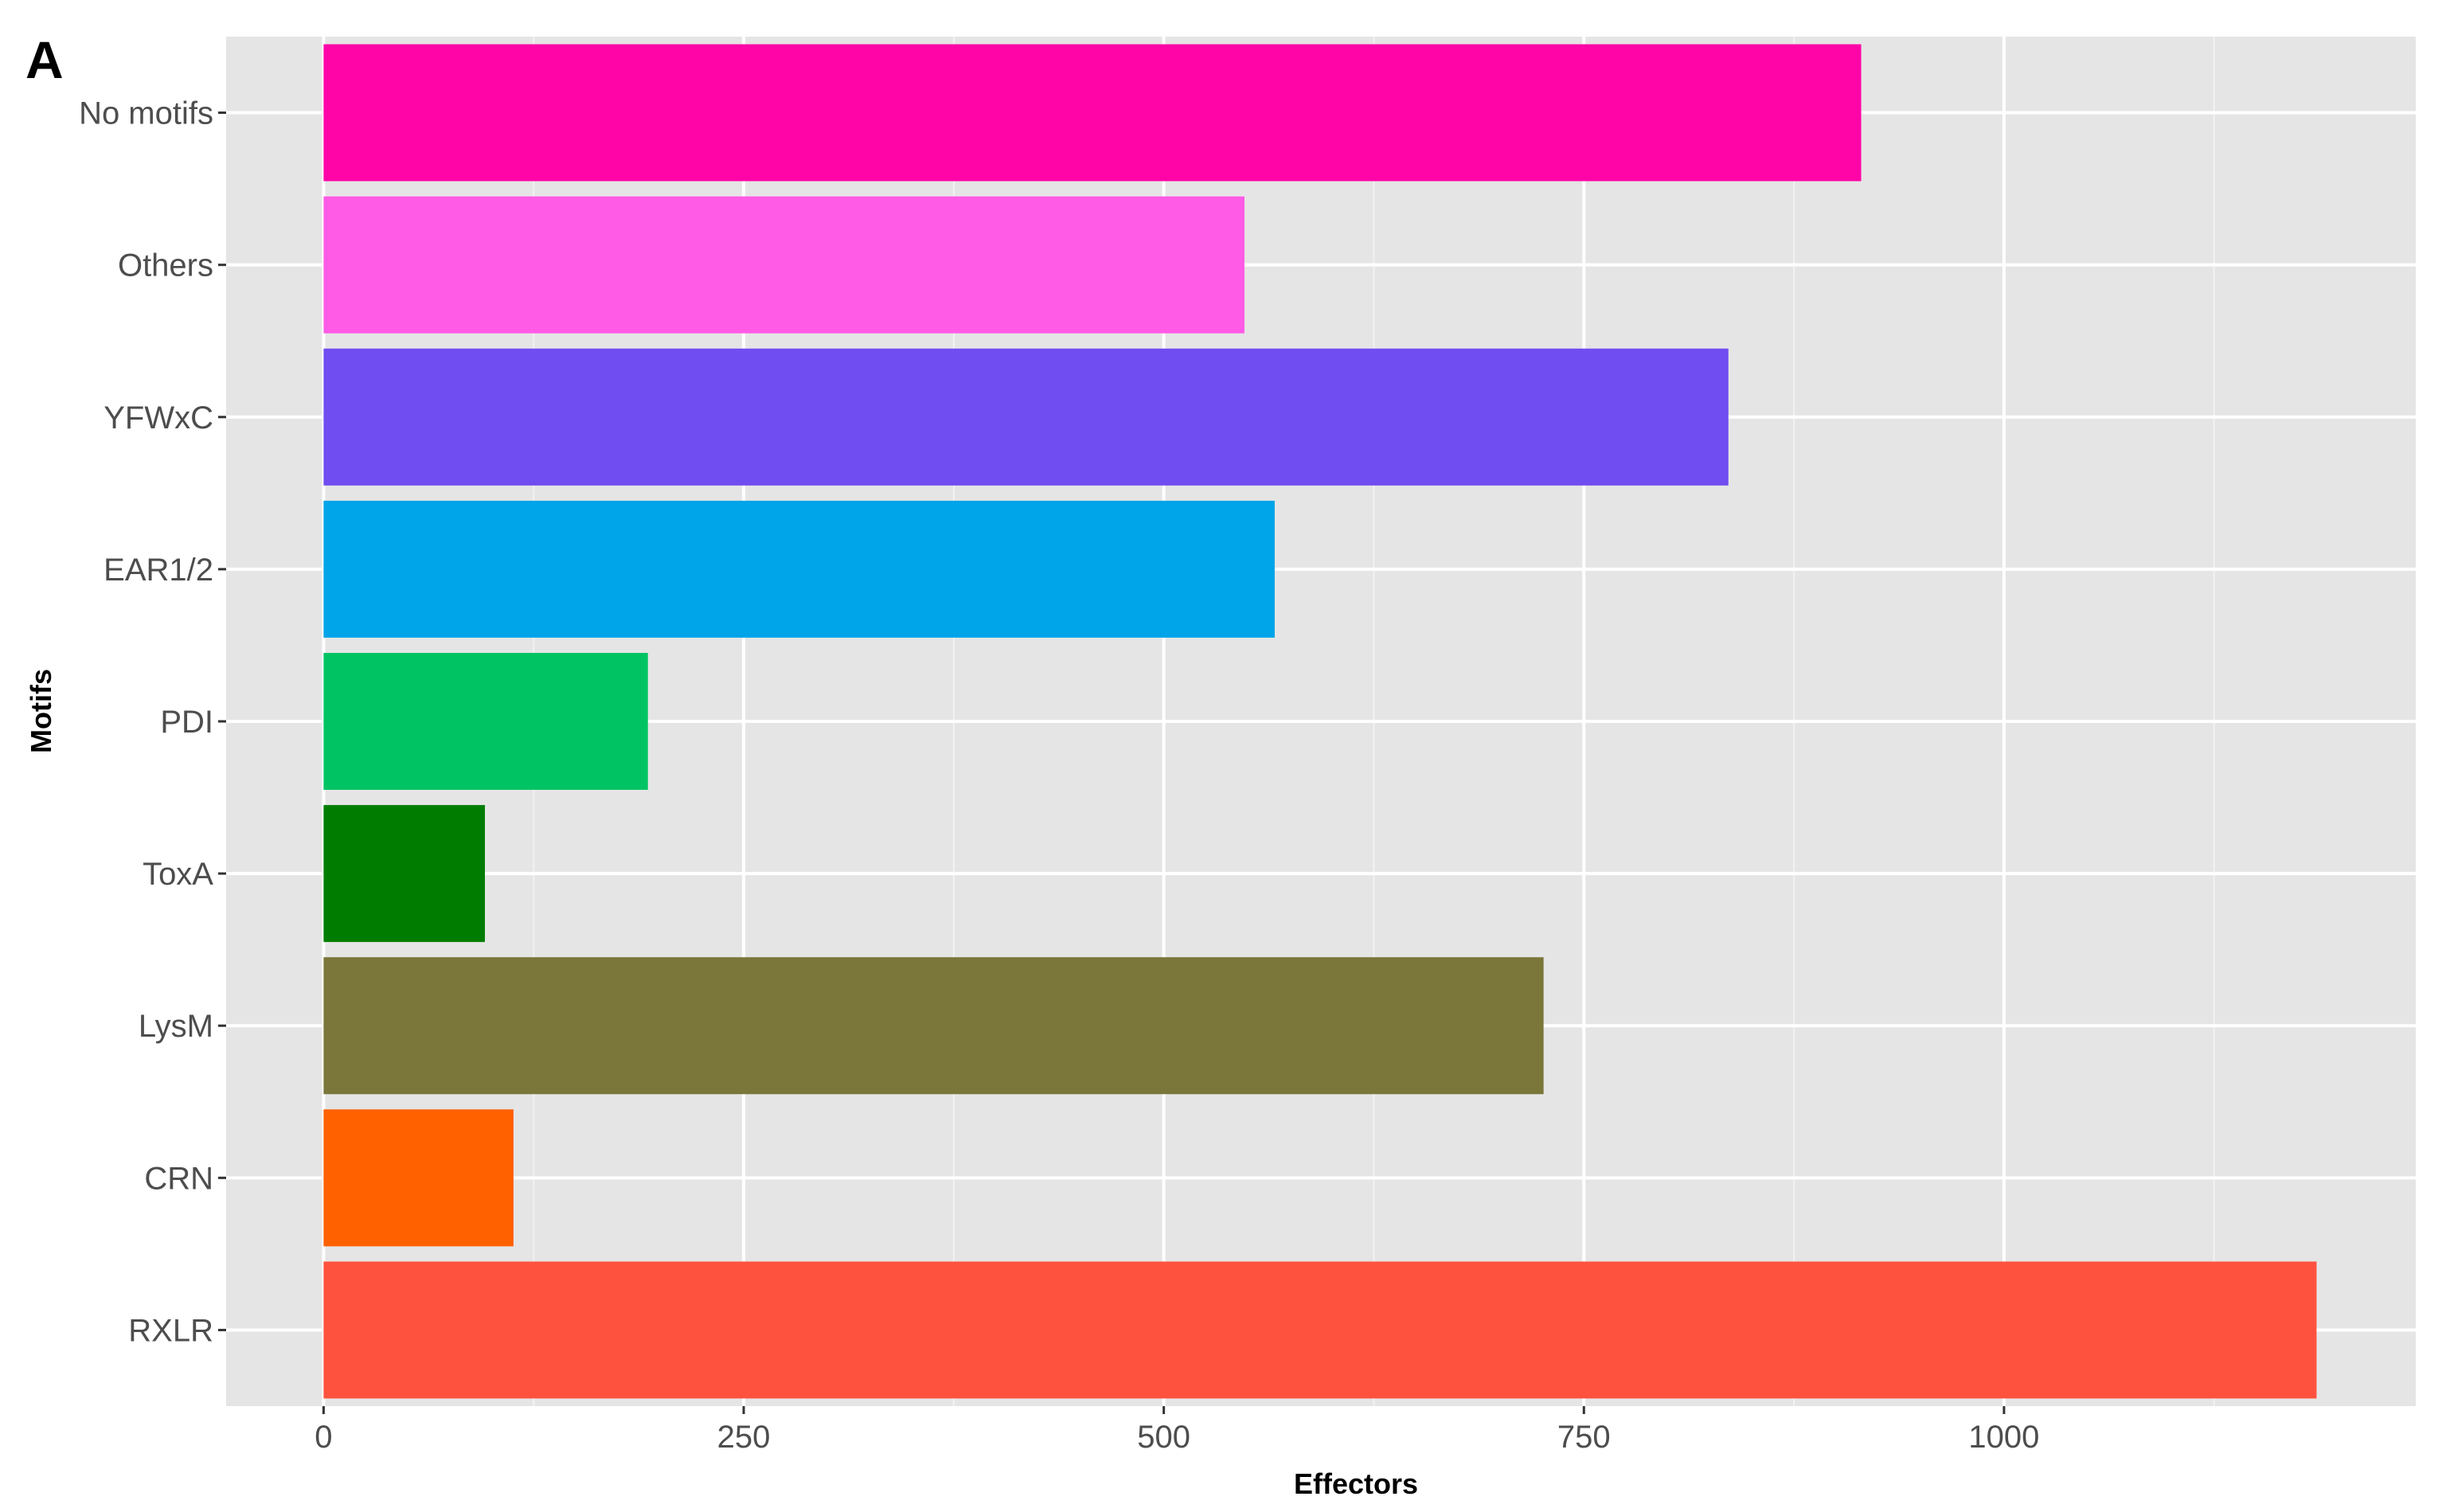 This screenshot has height=1512, width=2438. I want to click on x-axis: 0 250 500 750 1000, so click(1177, 1430).